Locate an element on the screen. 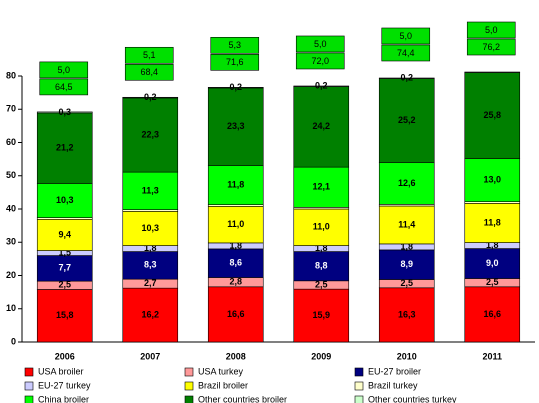  value-label: 15,9 is located at coordinates (321, 315).